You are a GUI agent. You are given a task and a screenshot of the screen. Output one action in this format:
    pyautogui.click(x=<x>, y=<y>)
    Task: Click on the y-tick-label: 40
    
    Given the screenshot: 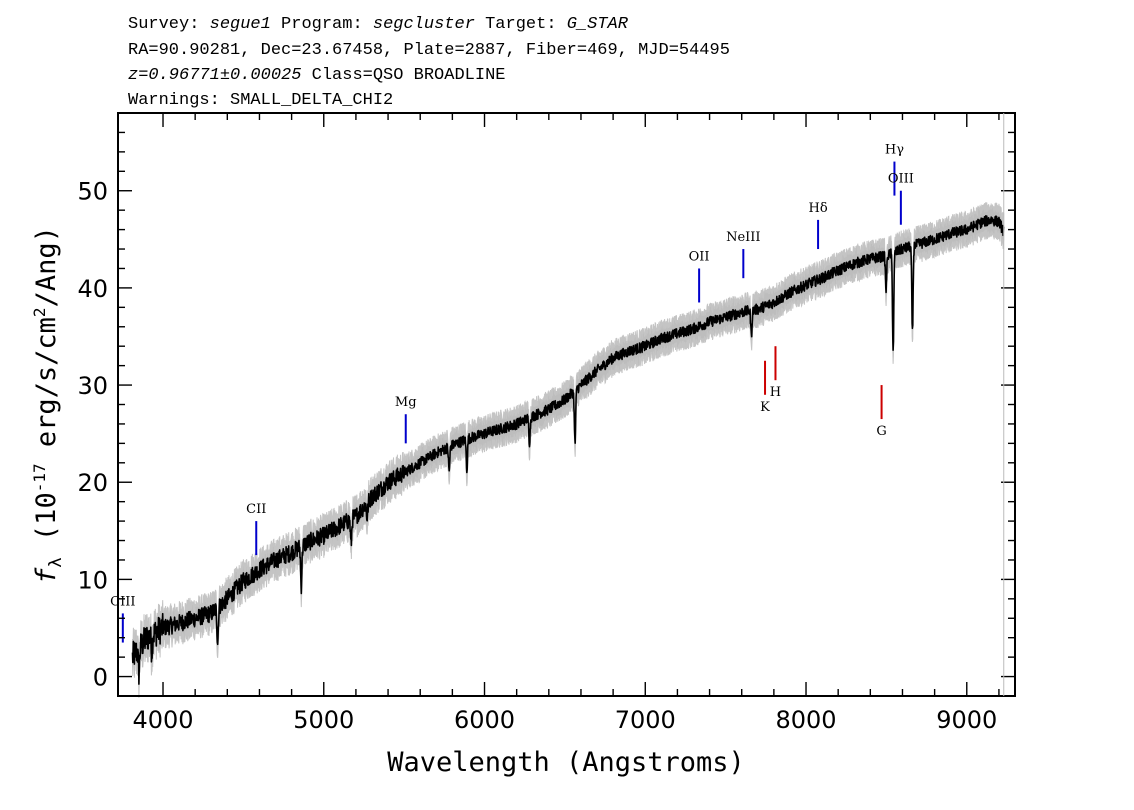 What is the action you would take?
    pyautogui.click(x=92, y=289)
    